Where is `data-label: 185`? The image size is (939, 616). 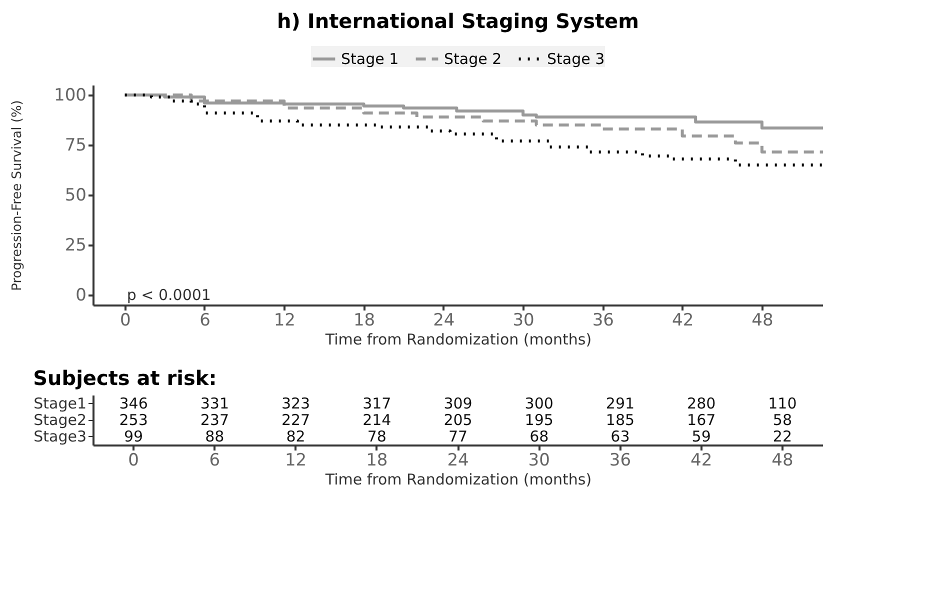
data-label: 185 is located at coordinates (620, 420).